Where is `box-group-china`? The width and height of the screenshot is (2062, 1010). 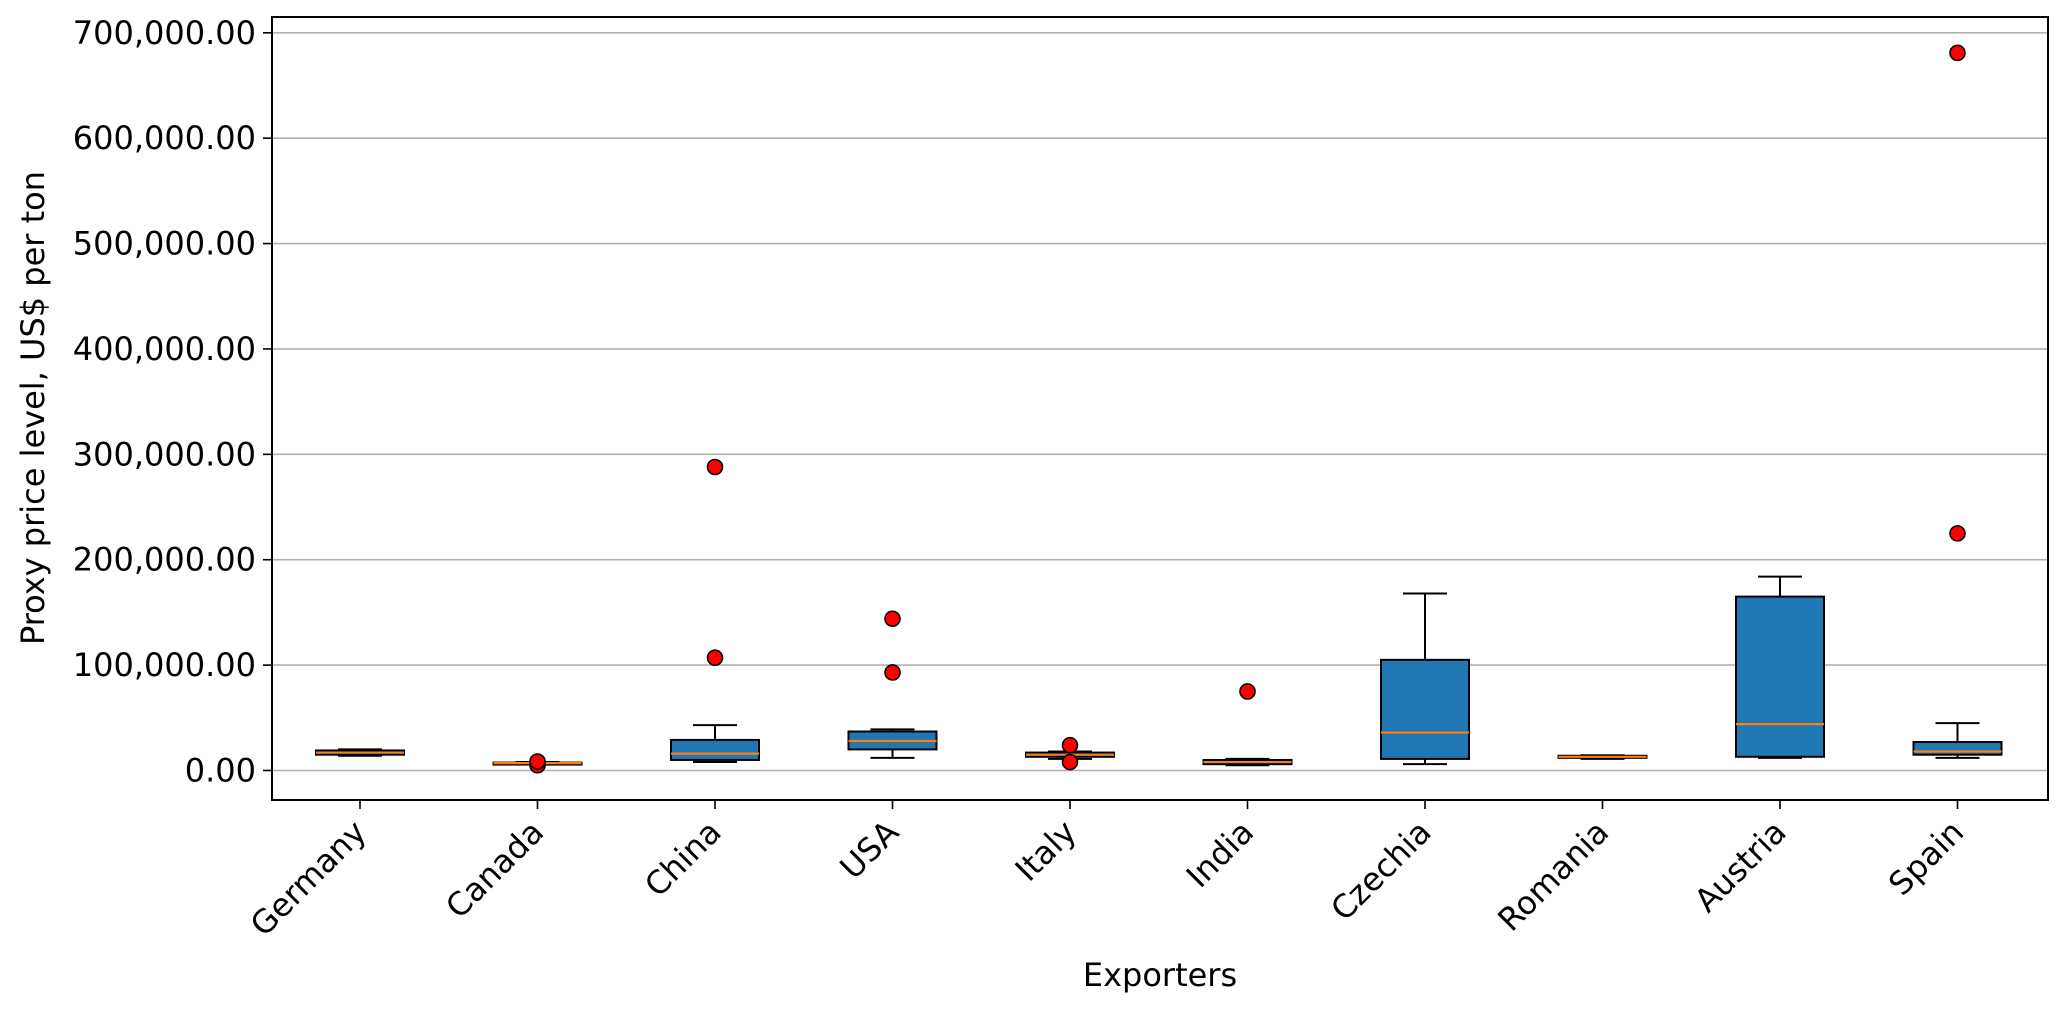 box-group-china is located at coordinates (715, 611).